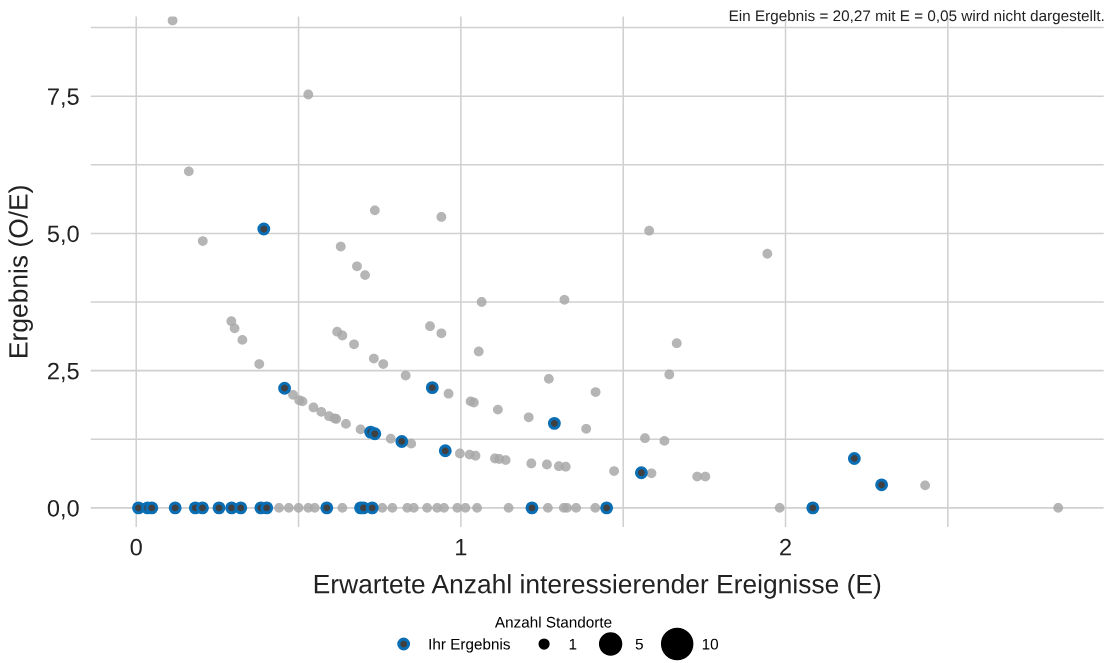 The width and height of the screenshot is (1107, 663). I want to click on legend-label: 10, so click(710, 644).